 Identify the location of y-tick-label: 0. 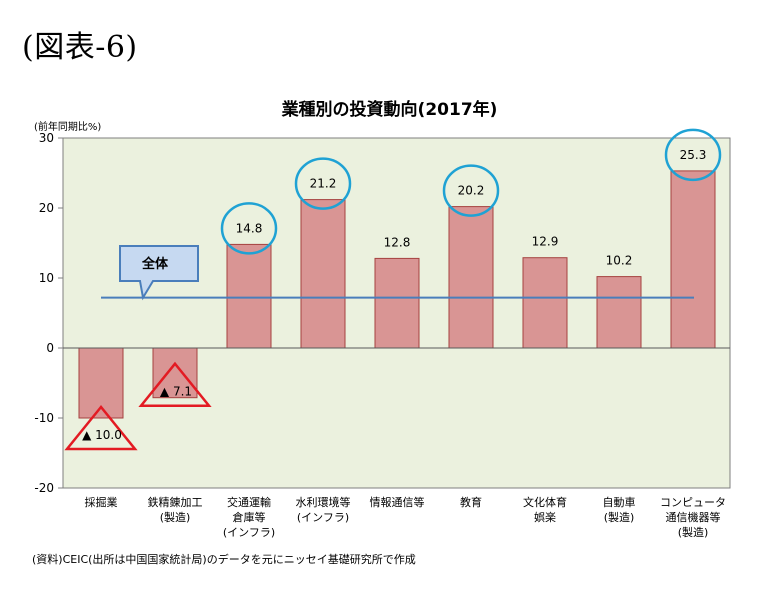
(50, 348).